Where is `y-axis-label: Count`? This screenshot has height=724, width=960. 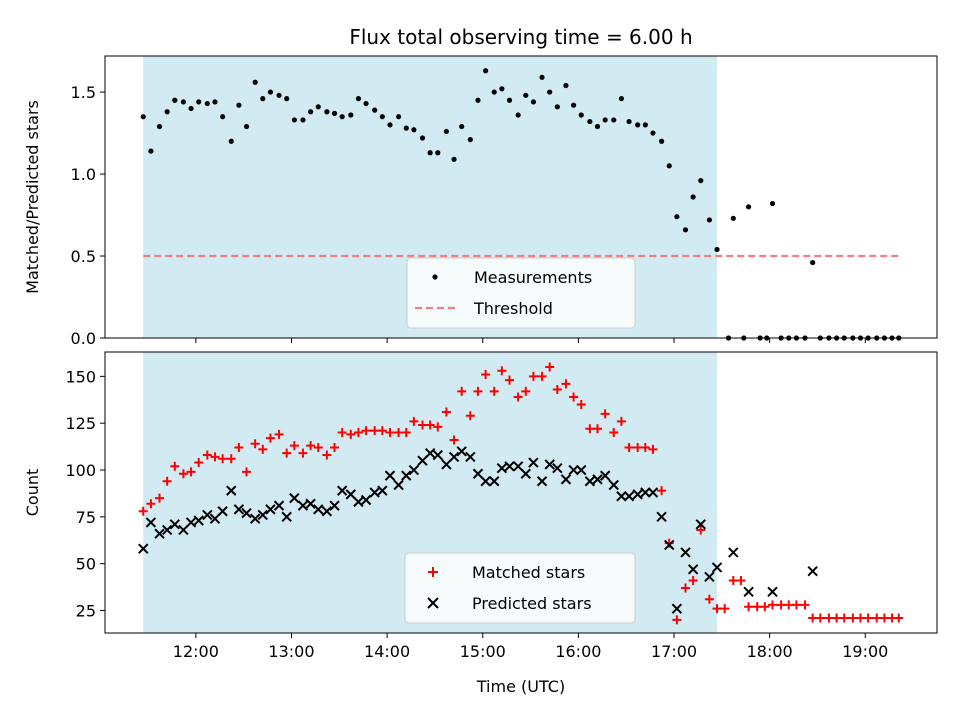
y-axis-label: Count is located at coordinates (32, 493).